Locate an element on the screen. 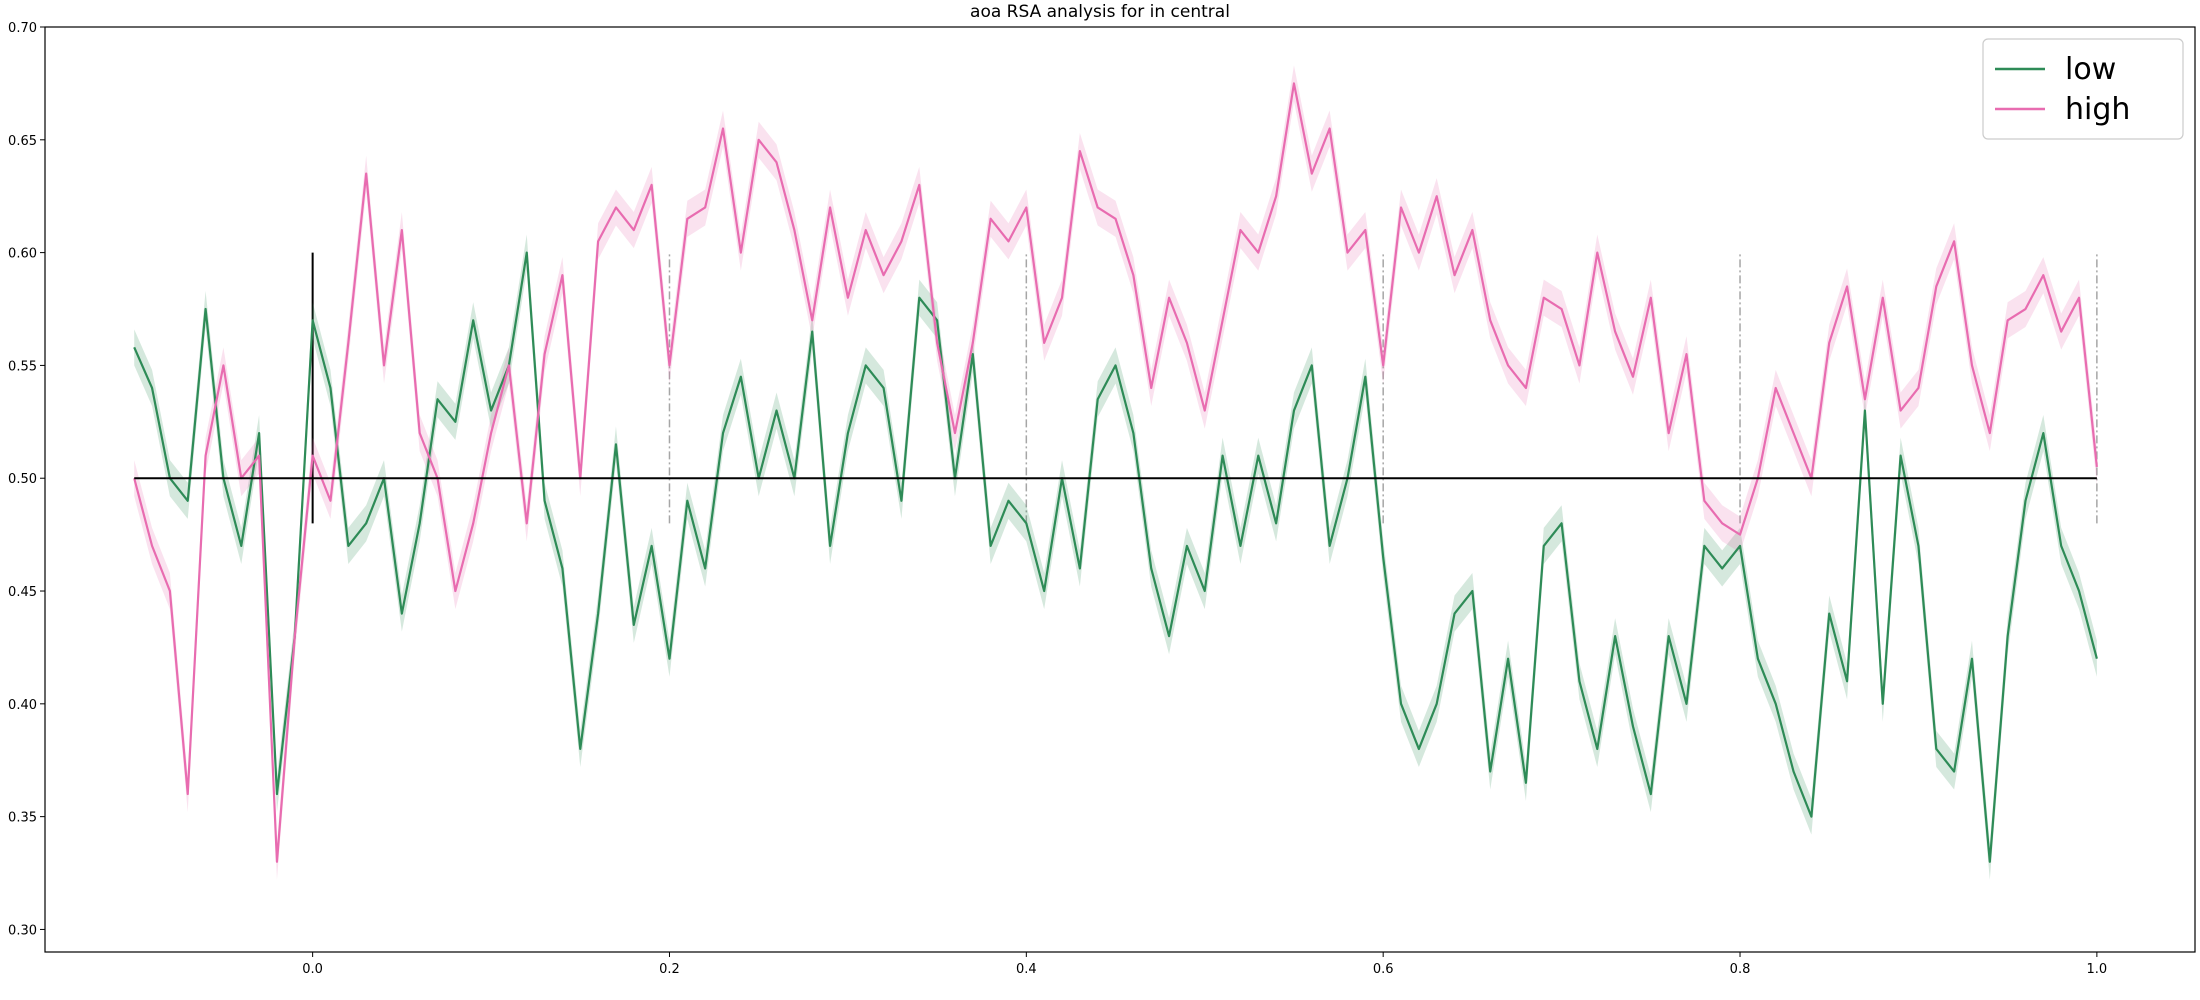  chart-title: aoa RSA analysis for in central is located at coordinates (1100, 12).